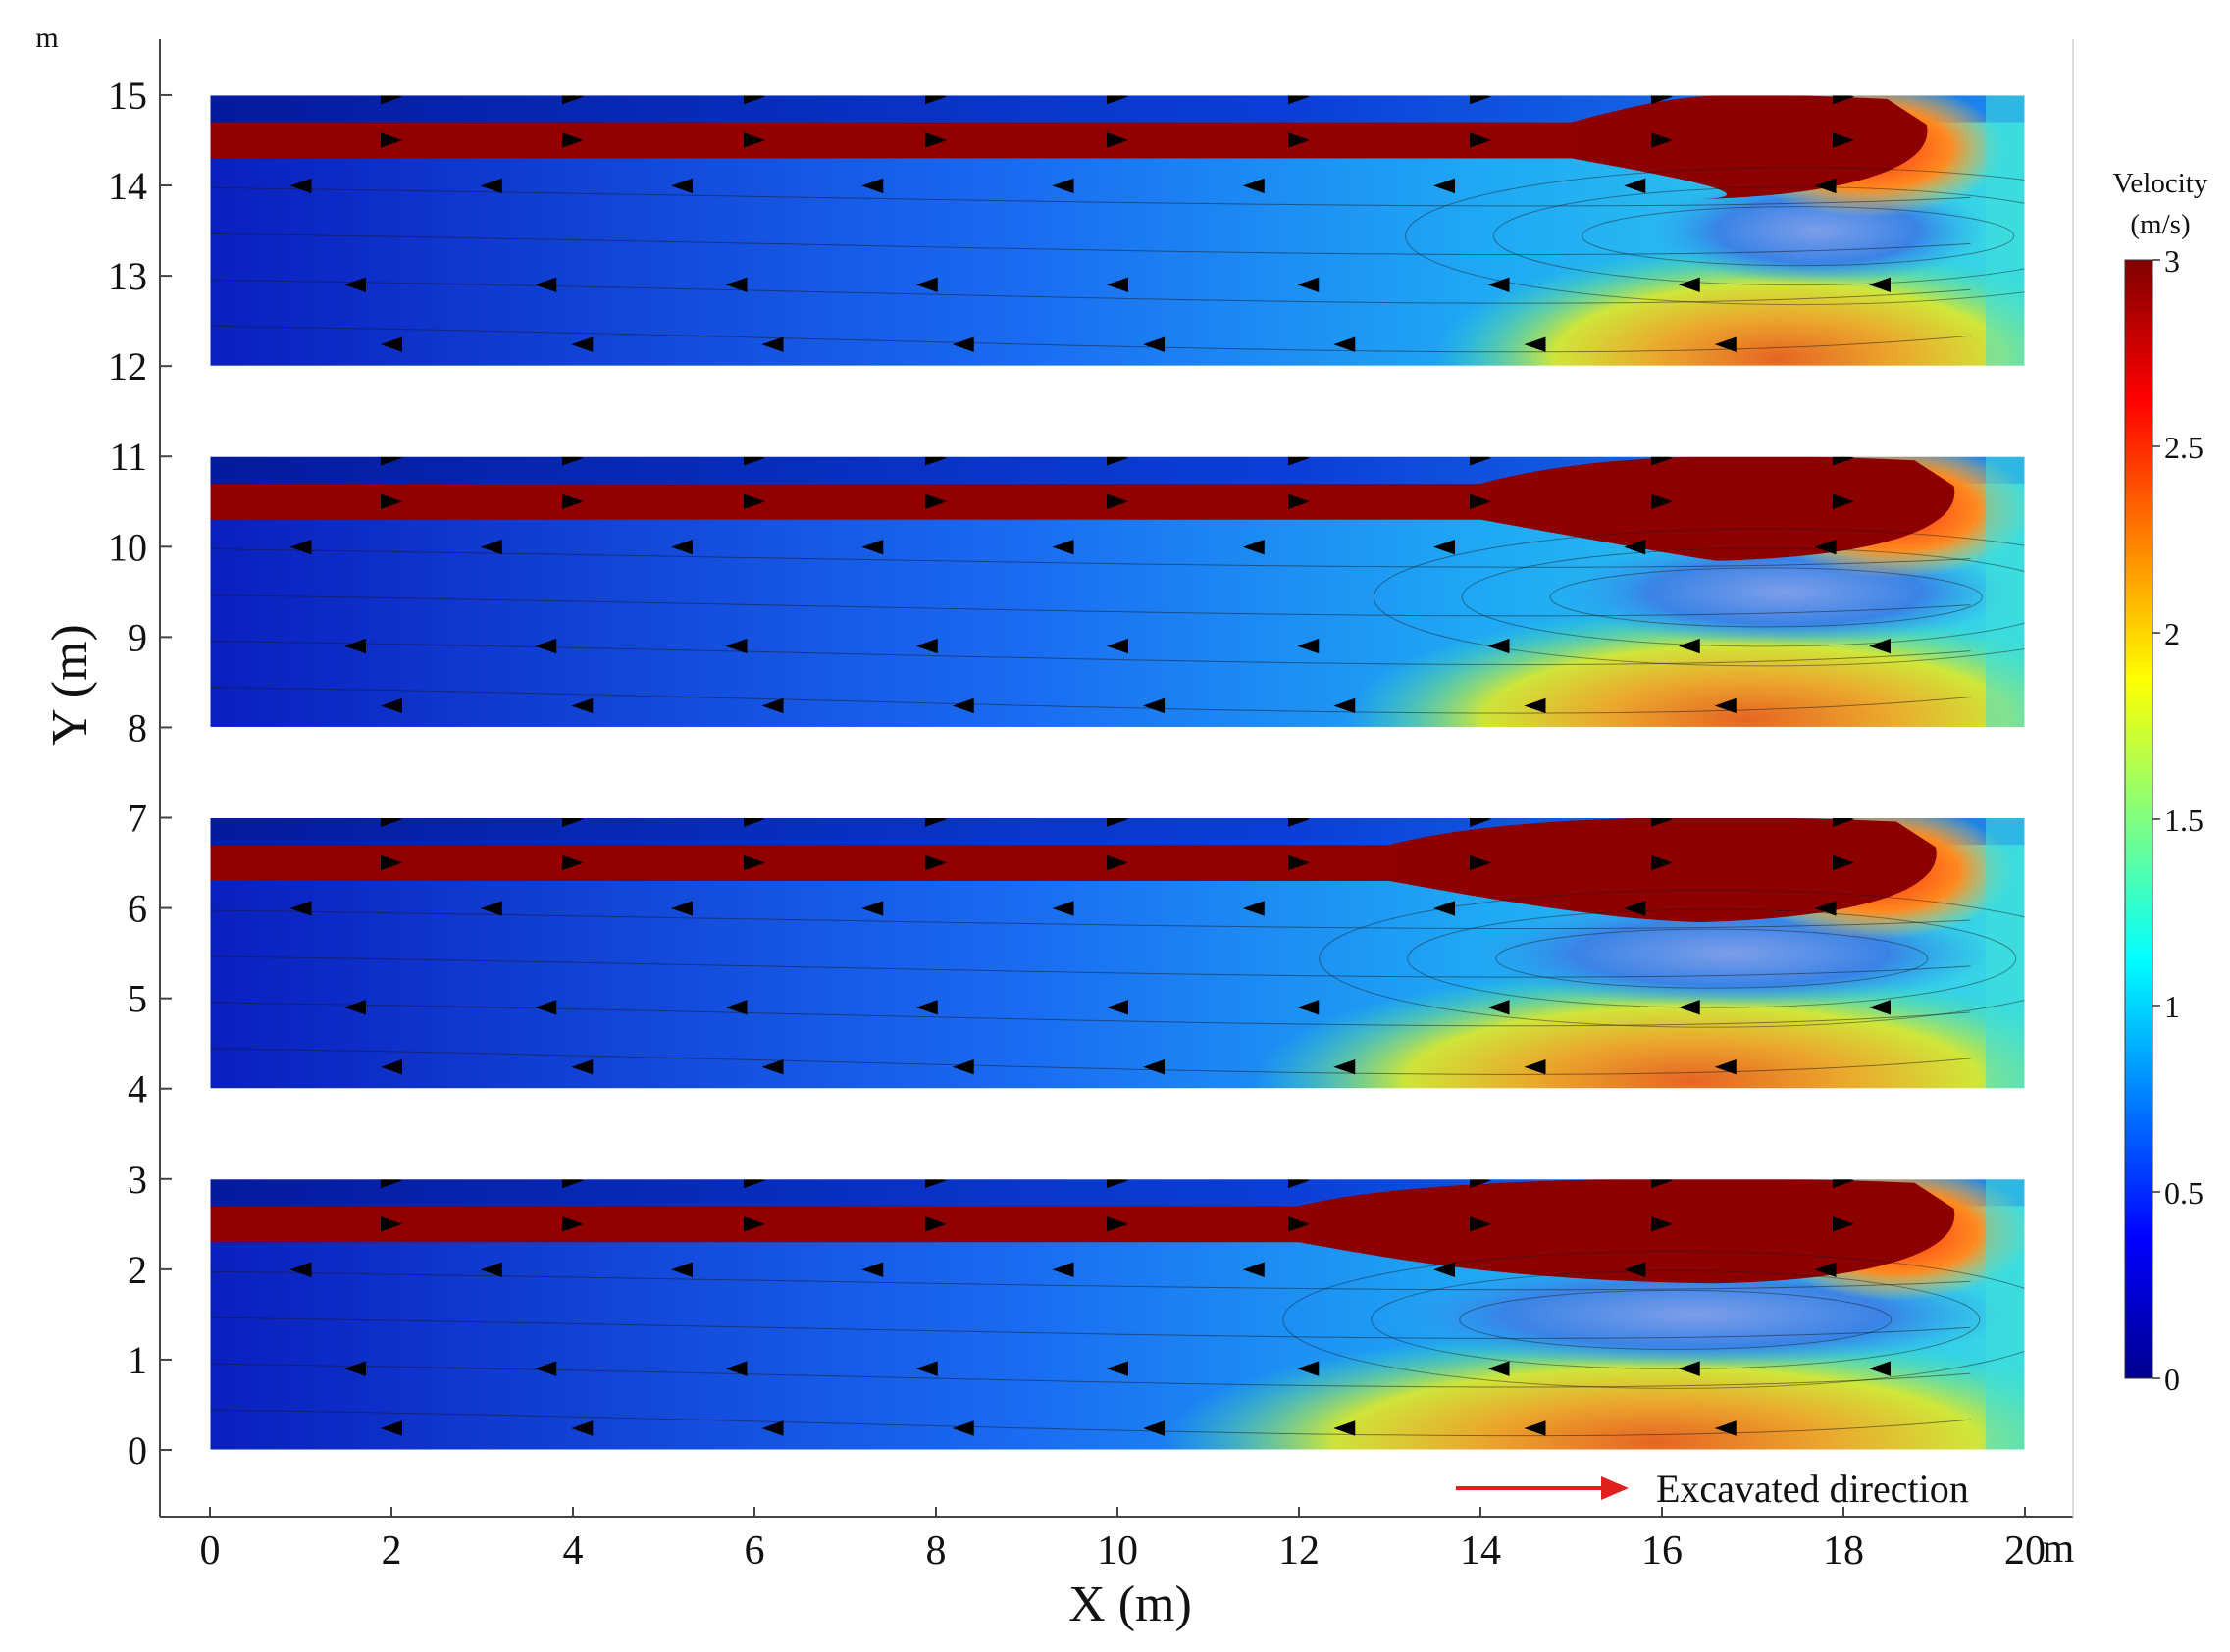 The image size is (2230, 1652). Describe the element at coordinates (137, 1270) in the screenshot. I see `y-tick-label: 2` at that location.